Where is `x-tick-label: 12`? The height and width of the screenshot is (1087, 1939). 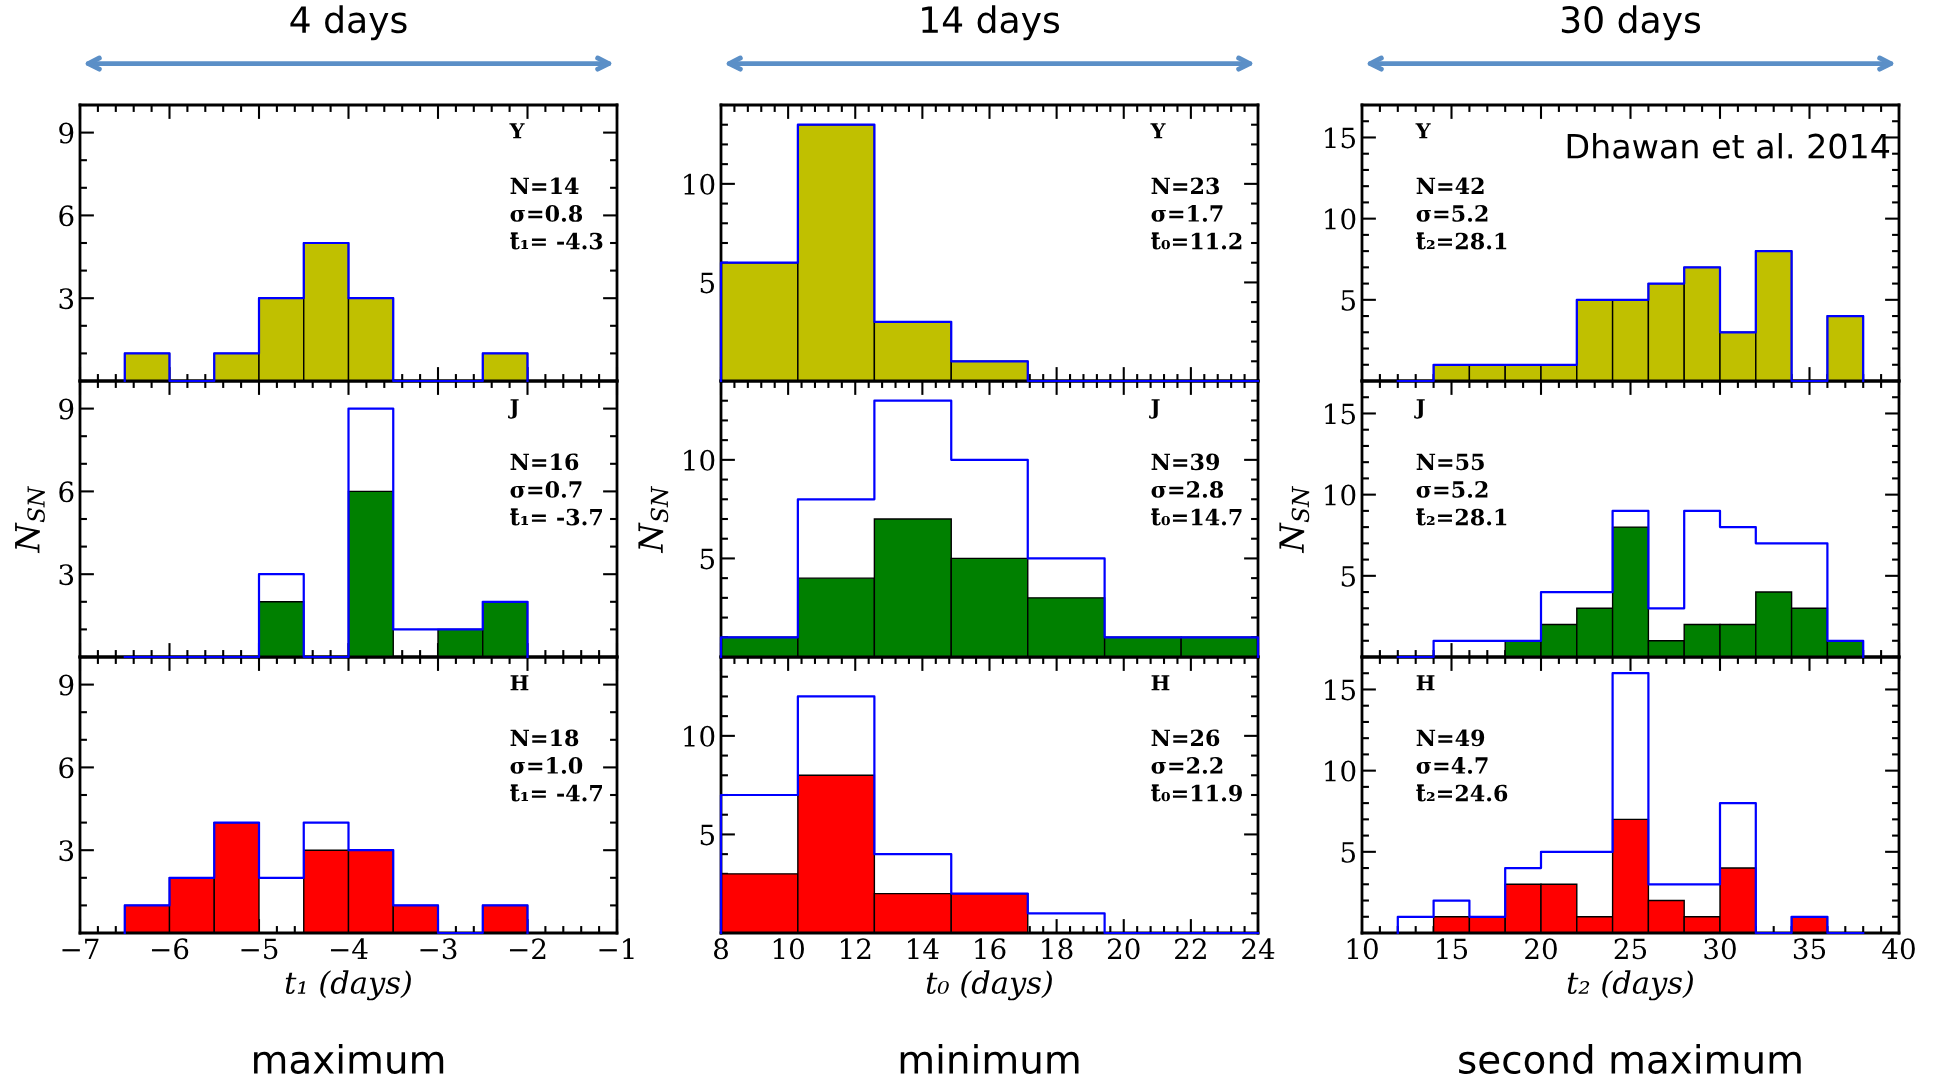
x-tick-label: 12 is located at coordinates (855, 948).